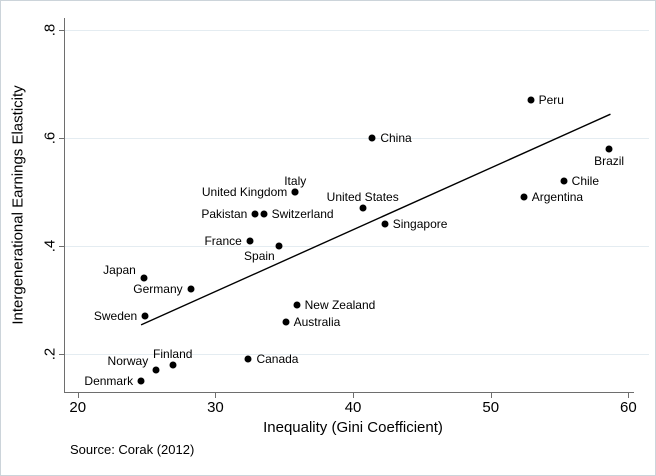  I want to click on data-point-dot-japan, so click(144, 278).